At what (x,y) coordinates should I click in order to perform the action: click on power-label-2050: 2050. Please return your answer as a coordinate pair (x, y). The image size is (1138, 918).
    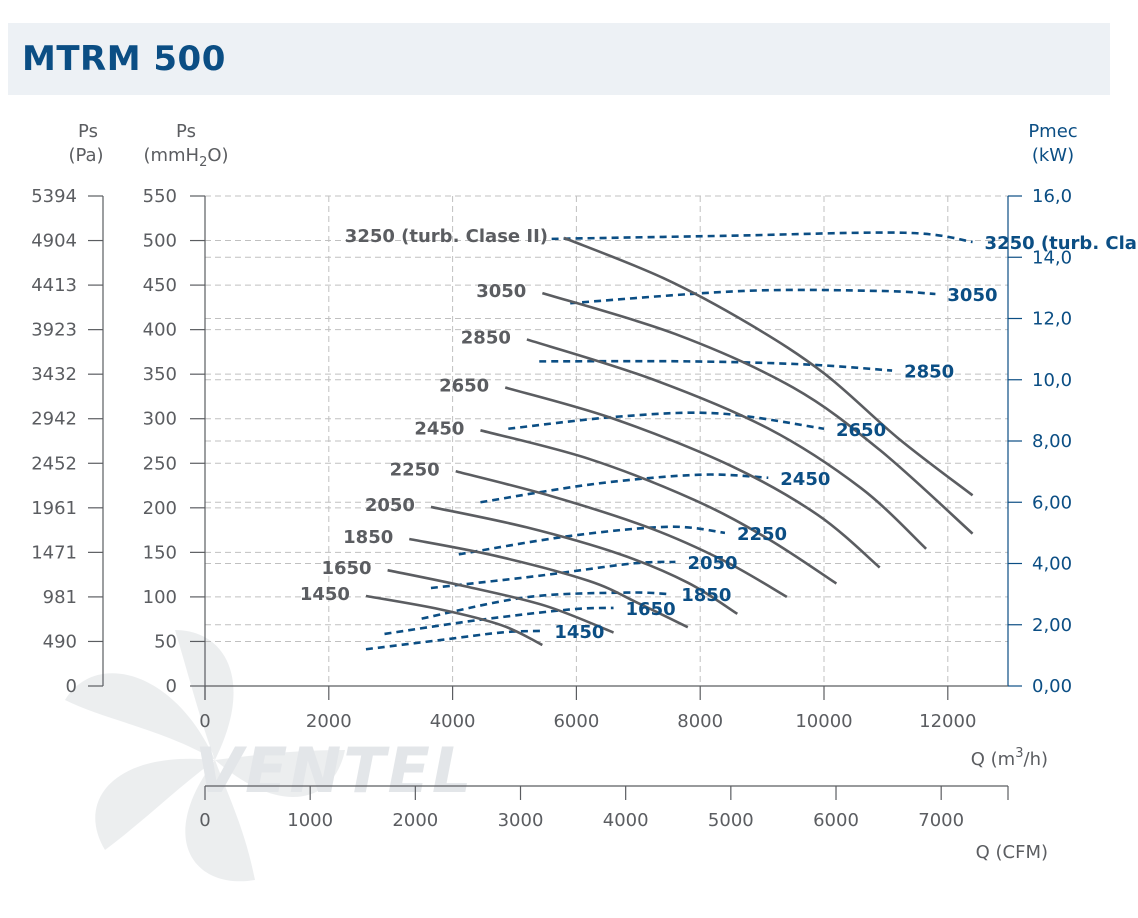
    Looking at the image, I should click on (712, 563).